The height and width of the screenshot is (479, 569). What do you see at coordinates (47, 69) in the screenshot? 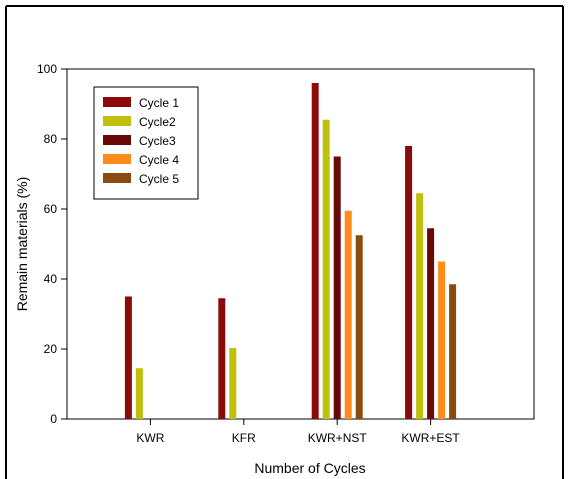
I see `y-tick-label: 100` at bounding box center [47, 69].